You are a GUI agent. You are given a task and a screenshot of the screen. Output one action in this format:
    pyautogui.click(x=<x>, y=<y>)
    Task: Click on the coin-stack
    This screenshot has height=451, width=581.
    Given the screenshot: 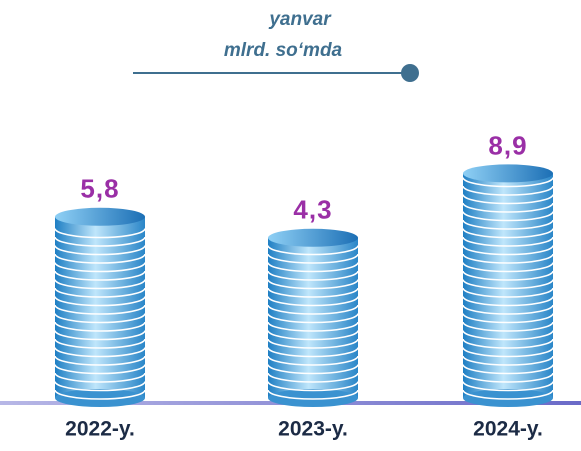 What is the action you would take?
    pyautogui.click(x=100, y=307)
    